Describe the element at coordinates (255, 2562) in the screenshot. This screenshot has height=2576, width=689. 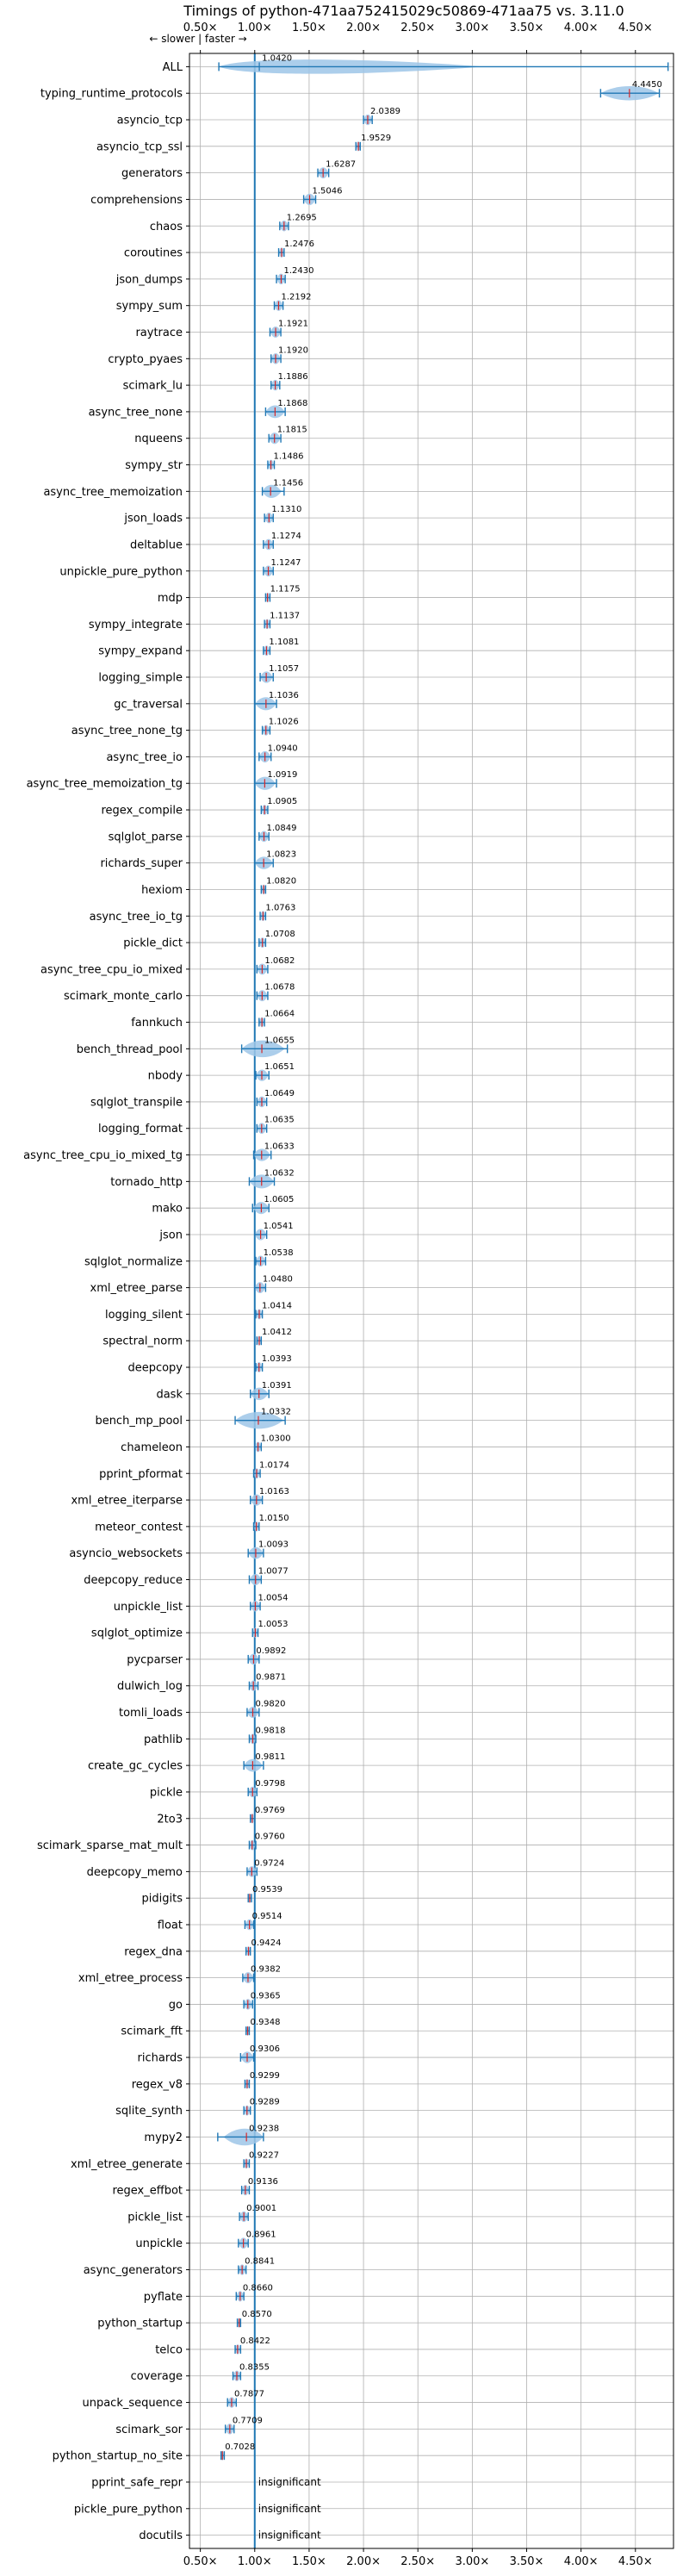
I see `x-tick-label: 1.00×` at that location.